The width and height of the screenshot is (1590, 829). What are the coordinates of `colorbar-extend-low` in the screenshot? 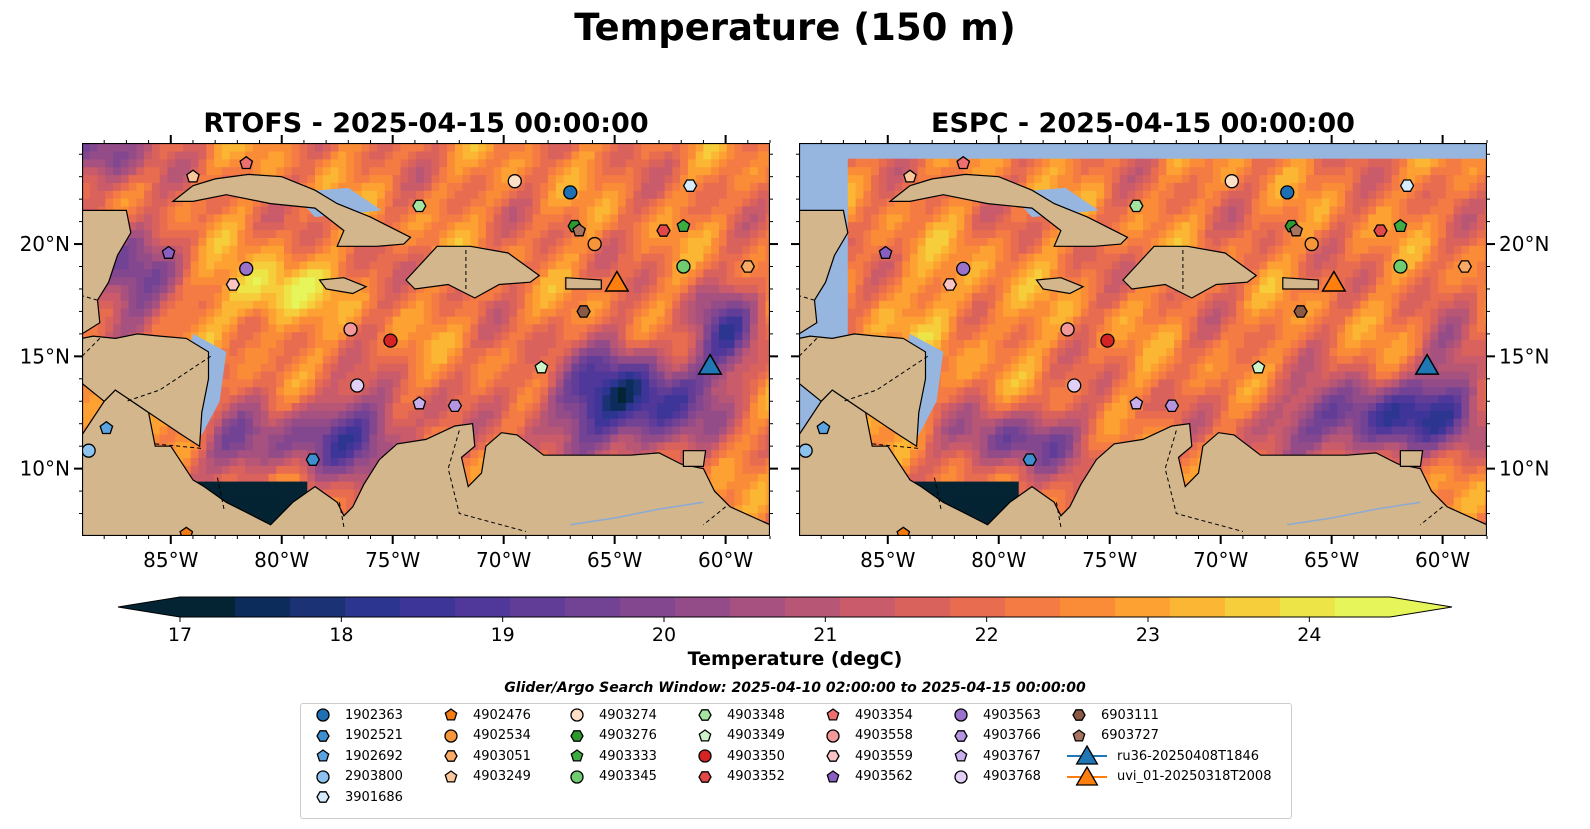 It's located at (149, 607).